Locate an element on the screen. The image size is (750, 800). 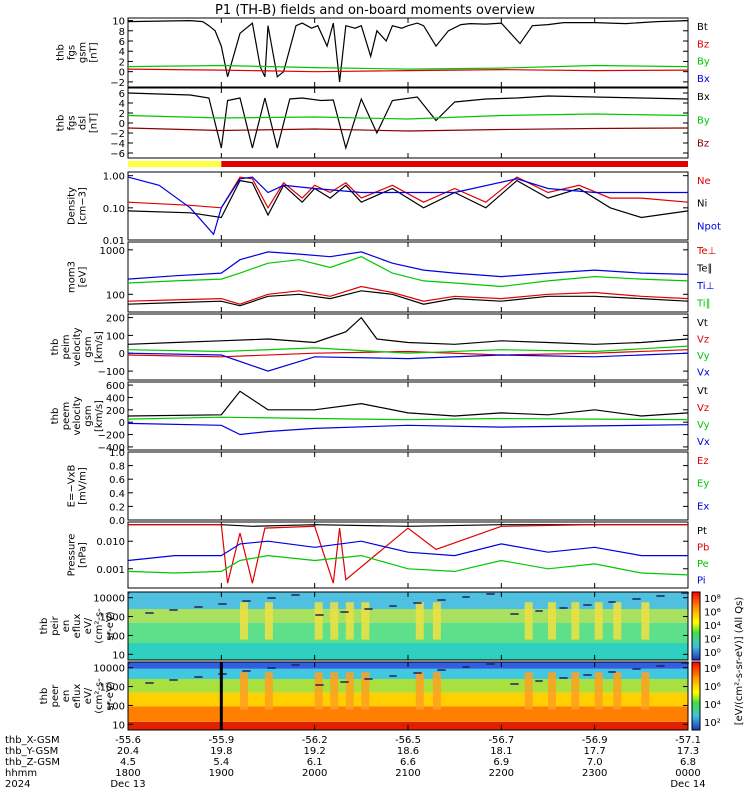
y-tick-label: 10000 is located at coordinates (109, 669).